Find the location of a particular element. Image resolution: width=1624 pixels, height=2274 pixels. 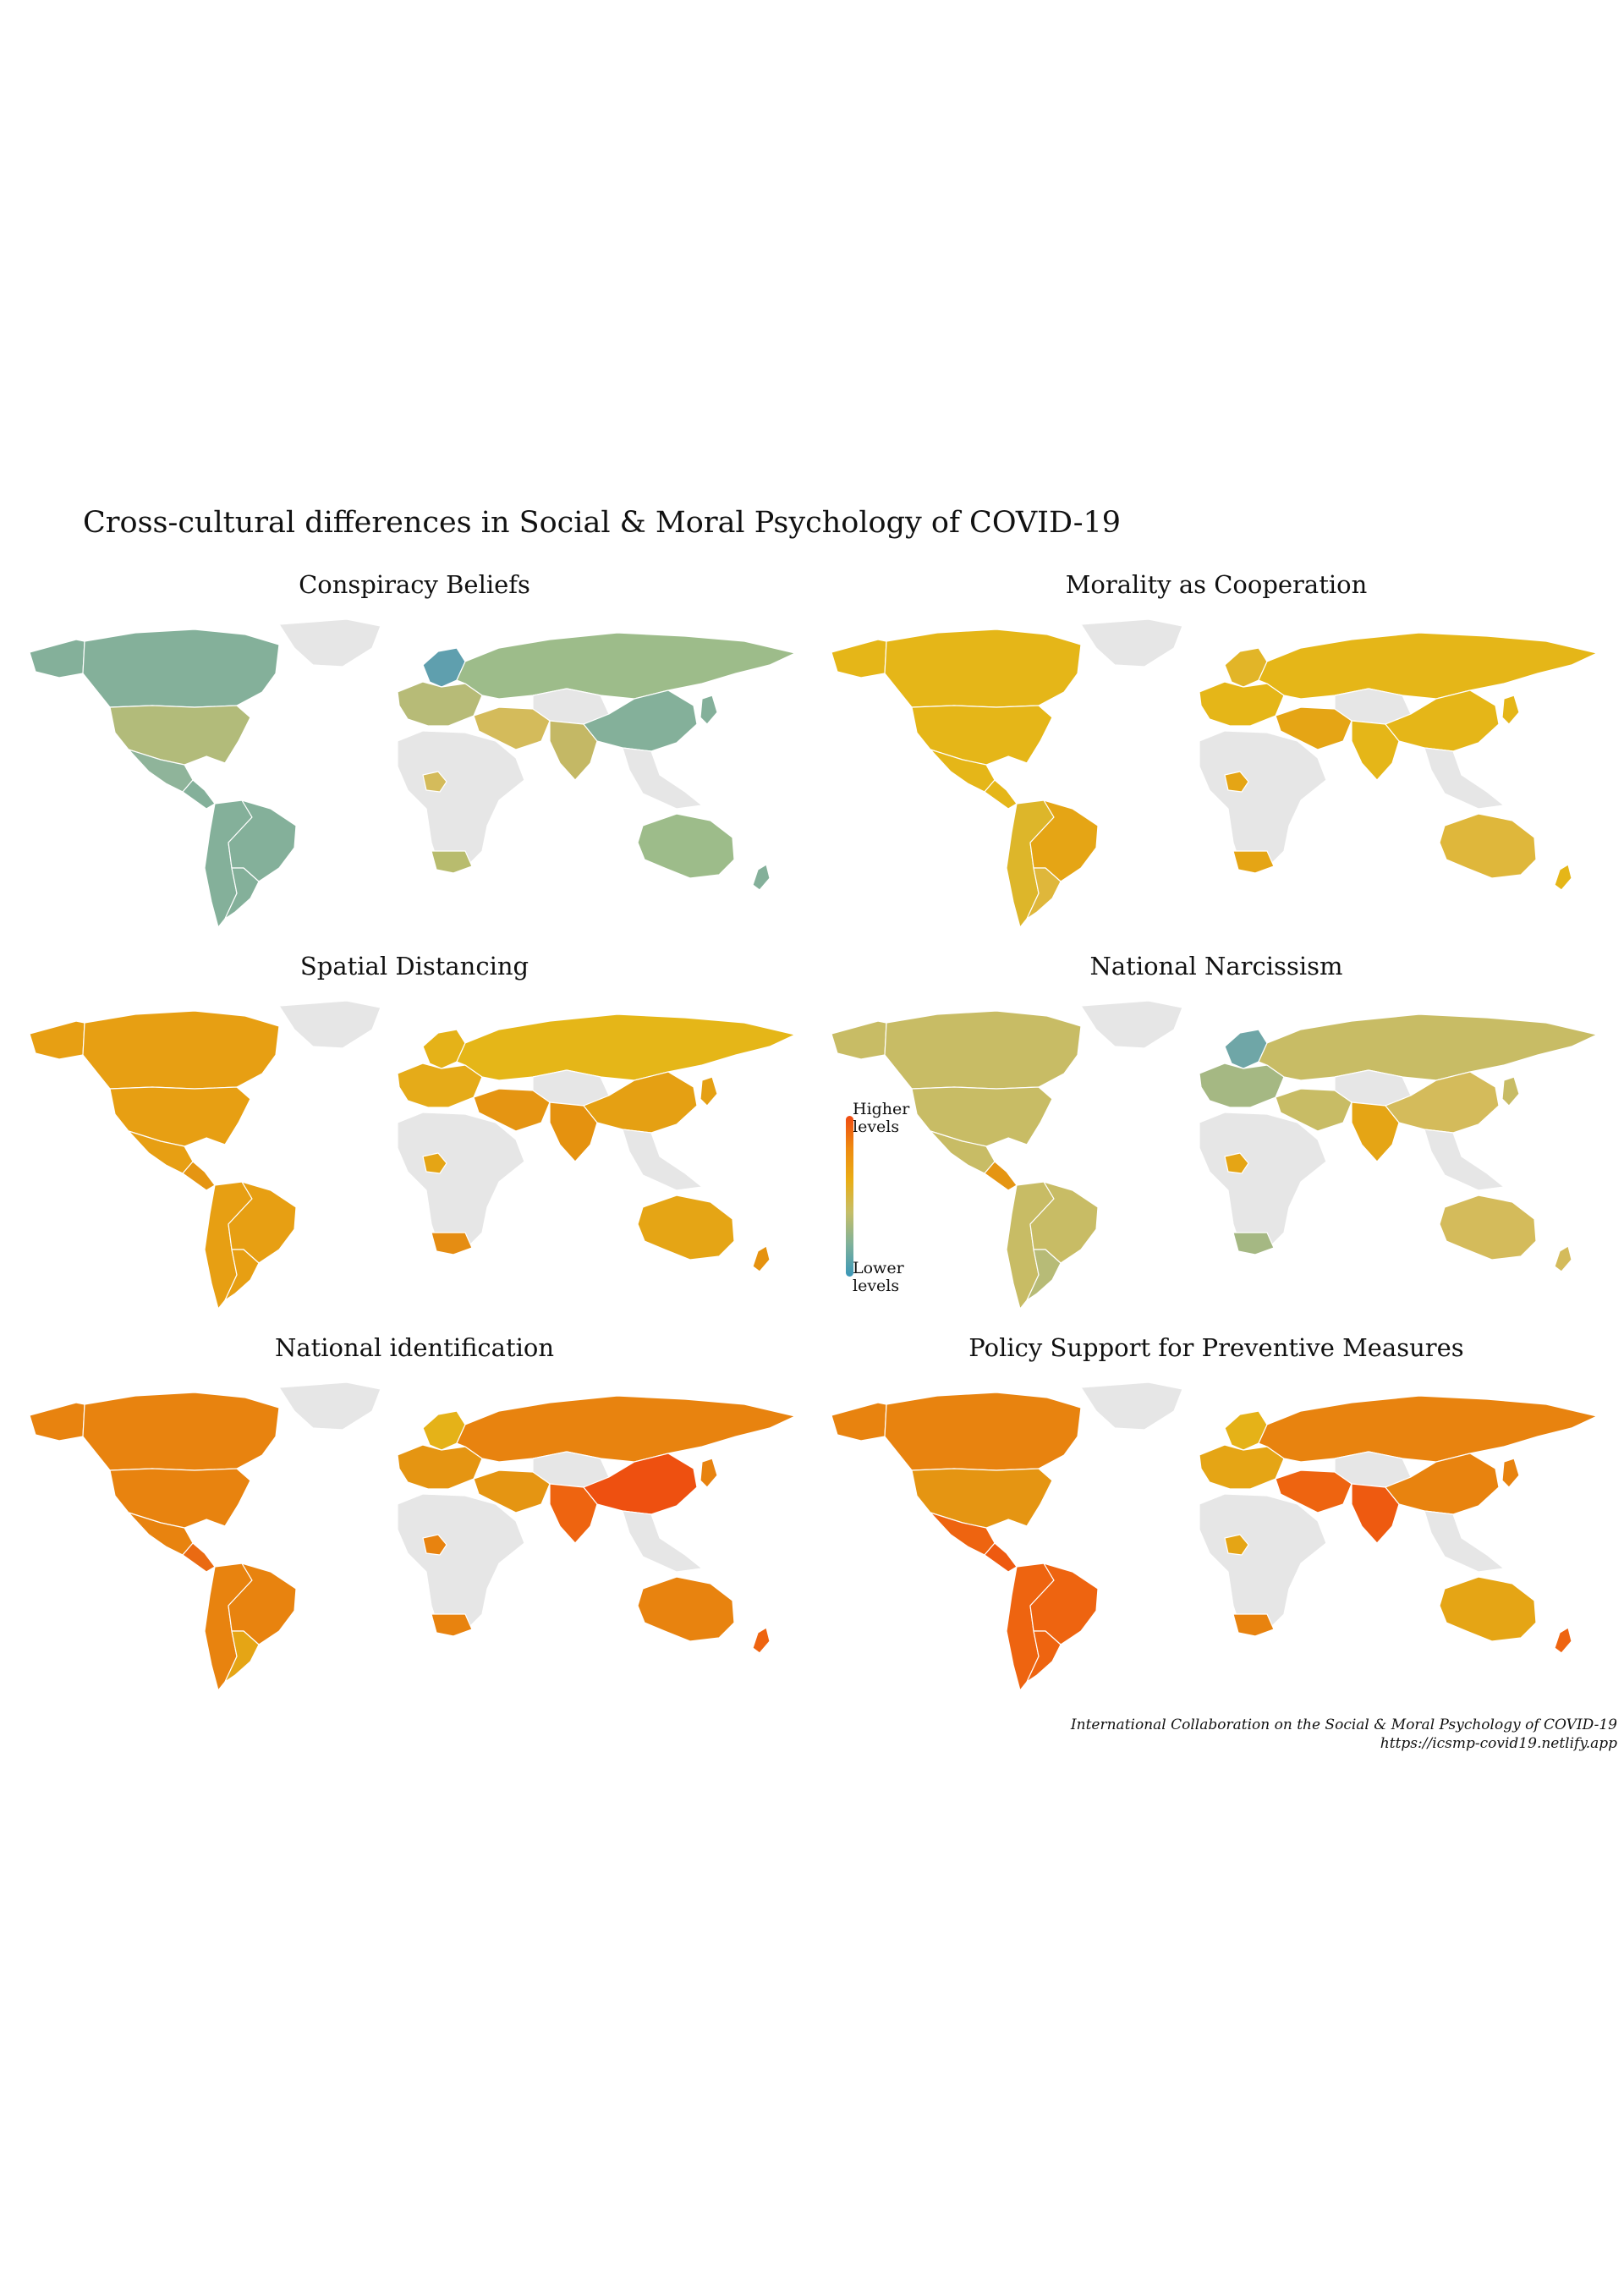

map-panel-national-narcissism: National Narcissism is located at coordinates (1216, 1130).